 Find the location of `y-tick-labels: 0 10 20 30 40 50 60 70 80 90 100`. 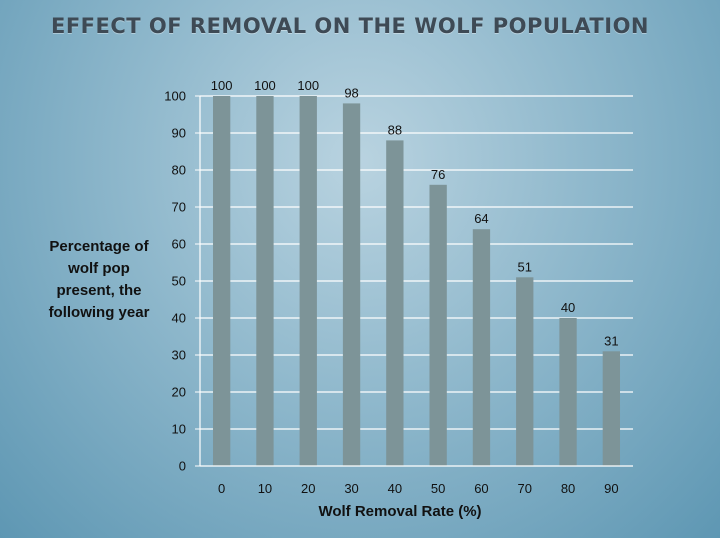

y-tick-labels: 0 10 20 30 40 50 60 70 80 90 100 is located at coordinates (175, 281).